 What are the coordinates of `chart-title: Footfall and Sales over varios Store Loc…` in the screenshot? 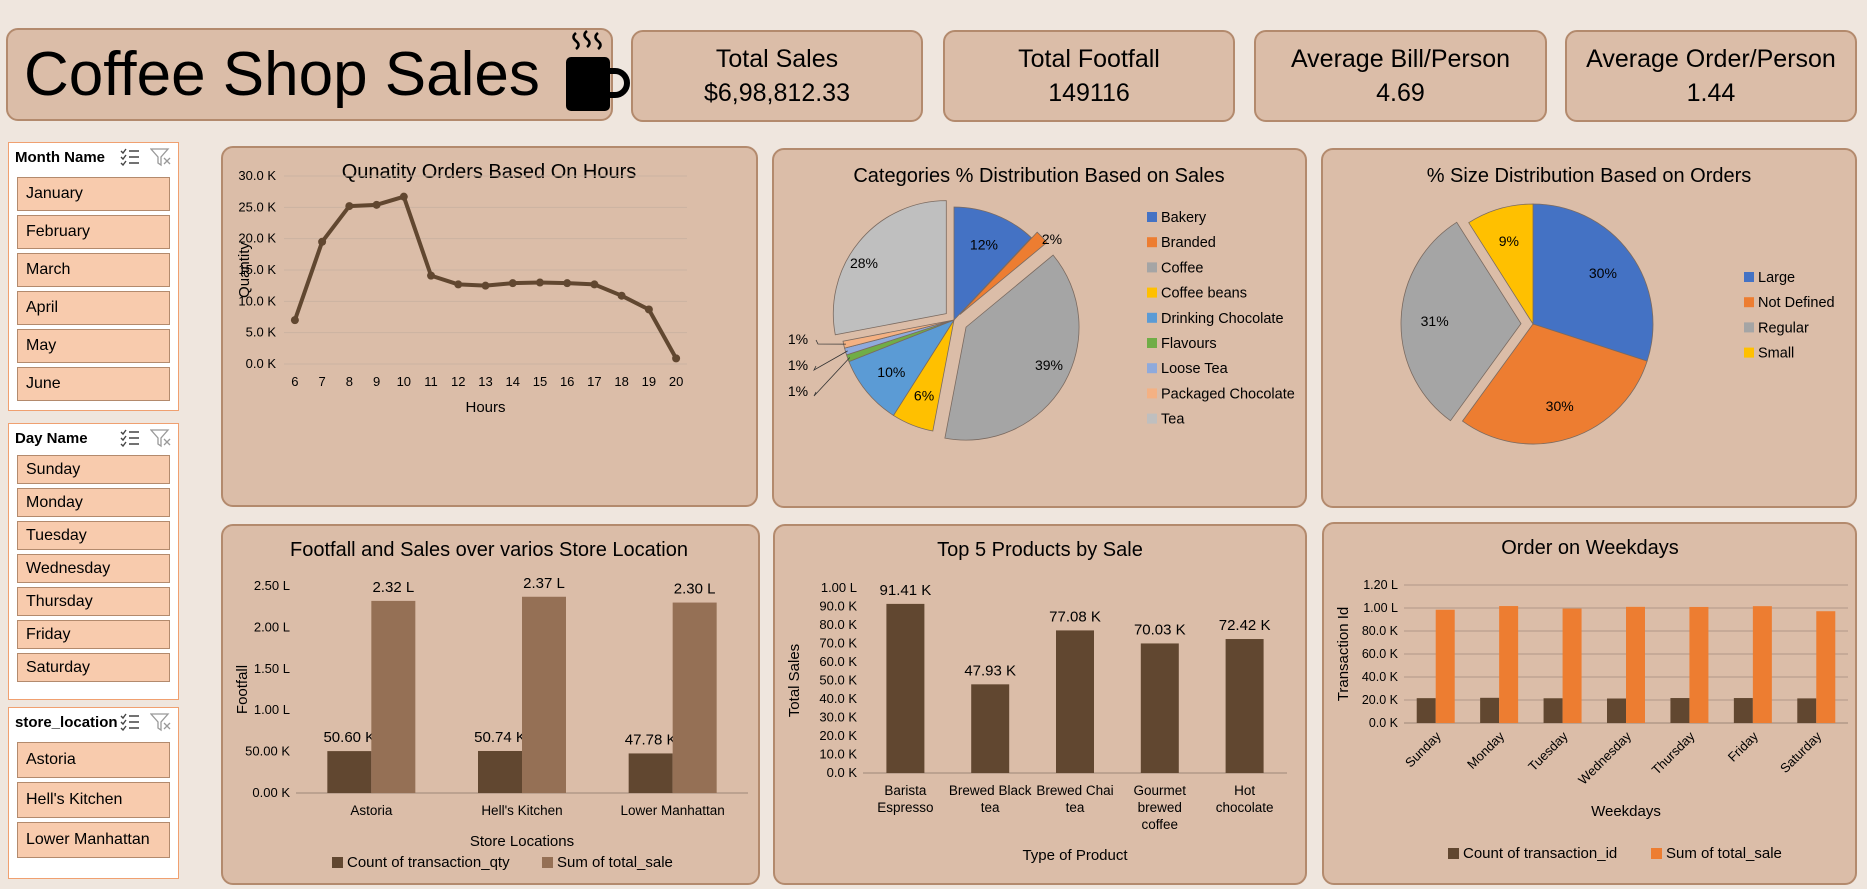 It's located at (489, 550).